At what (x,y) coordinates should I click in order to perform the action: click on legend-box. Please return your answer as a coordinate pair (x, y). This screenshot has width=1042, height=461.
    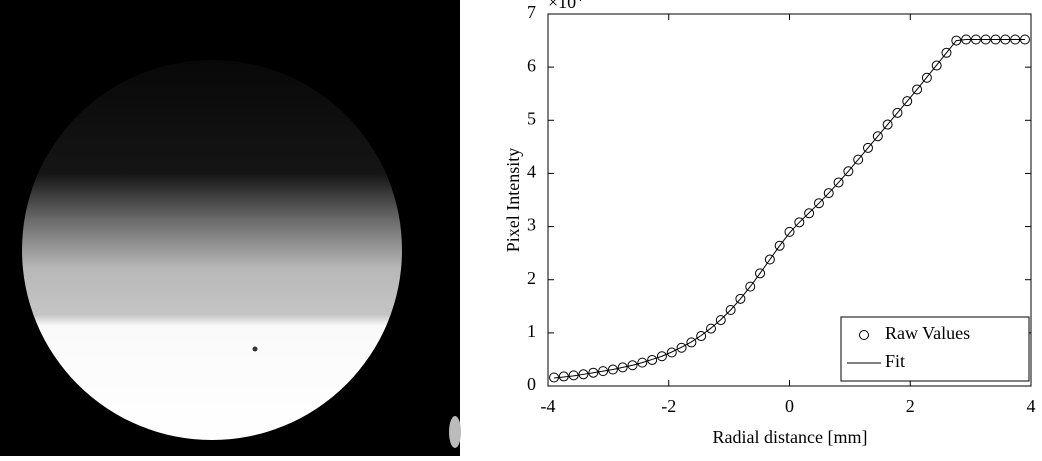
    Looking at the image, I should click on (935, 349).